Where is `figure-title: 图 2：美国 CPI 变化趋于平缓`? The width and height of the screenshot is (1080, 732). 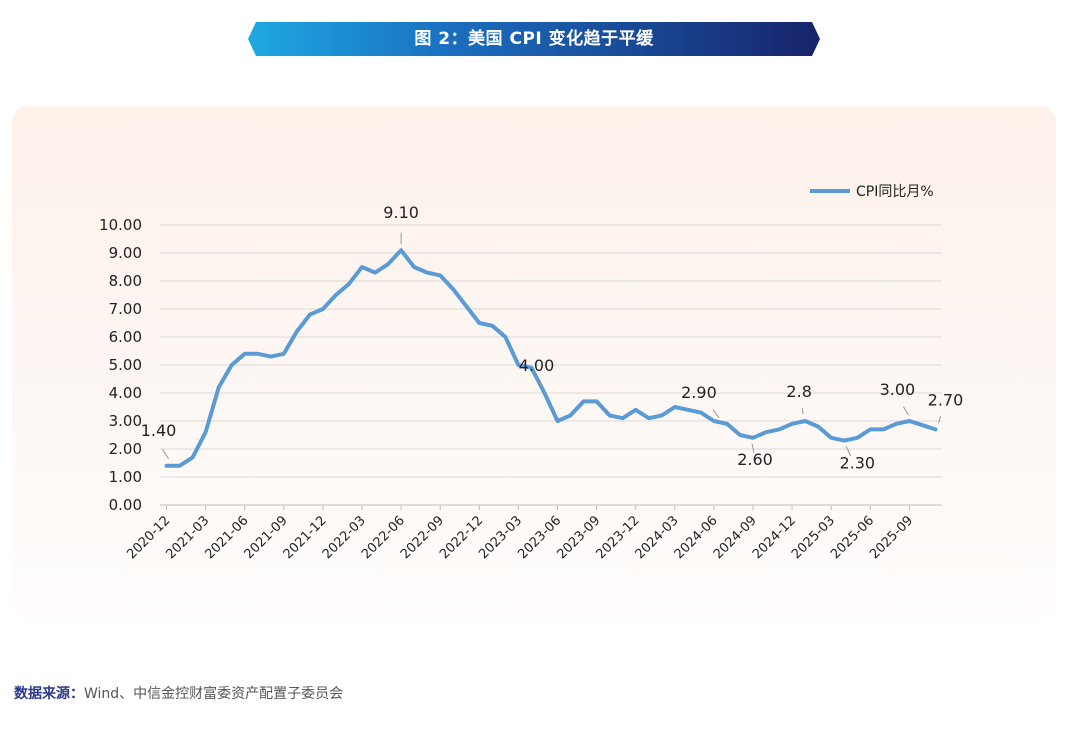
figure-title: 图 2：美国 CPI 变化趋于平缓 is located at coordinates (534, 39).